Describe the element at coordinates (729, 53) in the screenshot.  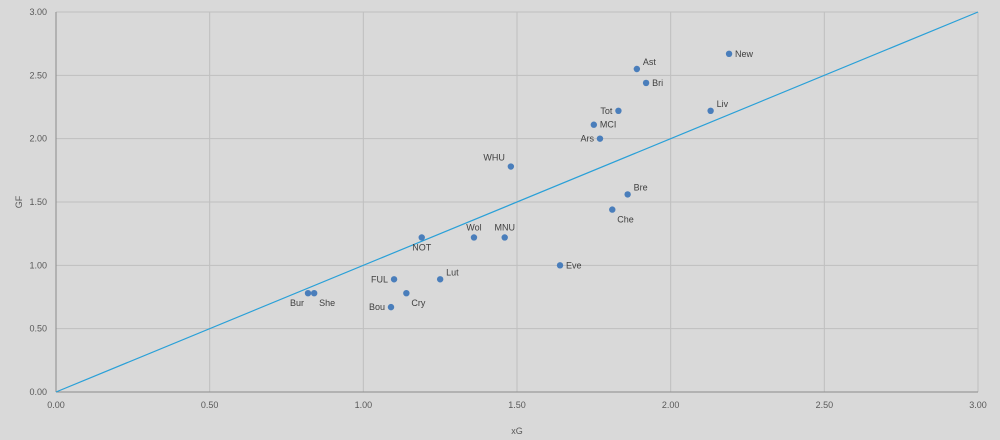
I see `data-point-new` at that location.